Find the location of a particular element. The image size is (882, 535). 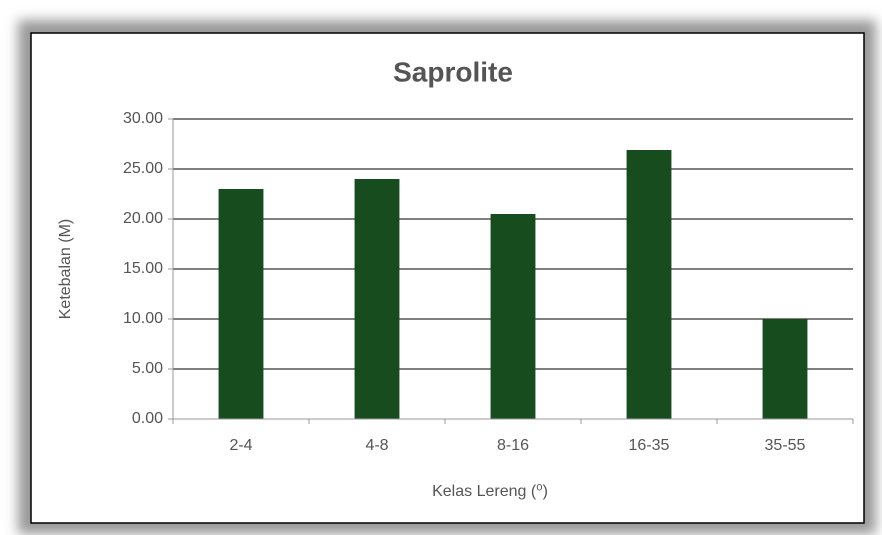

y-axis-label: Ketebalan (M) is located at coordinates (65, 269).